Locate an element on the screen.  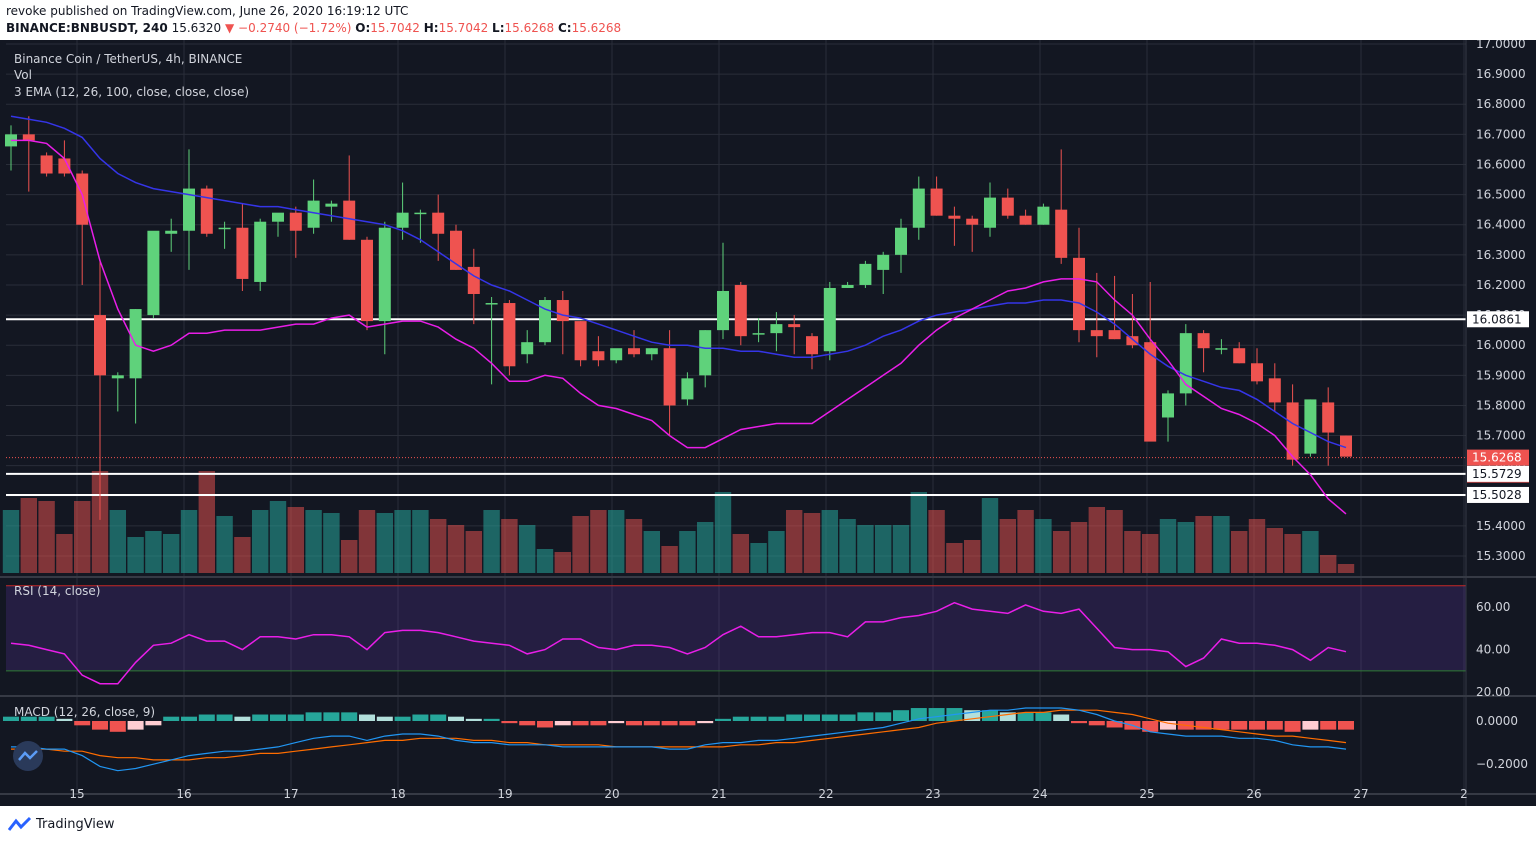
time-axis: 15 16 17 18 19 20 21 22 23 24 25 26 27 2 is located at coordinates (768, 794).